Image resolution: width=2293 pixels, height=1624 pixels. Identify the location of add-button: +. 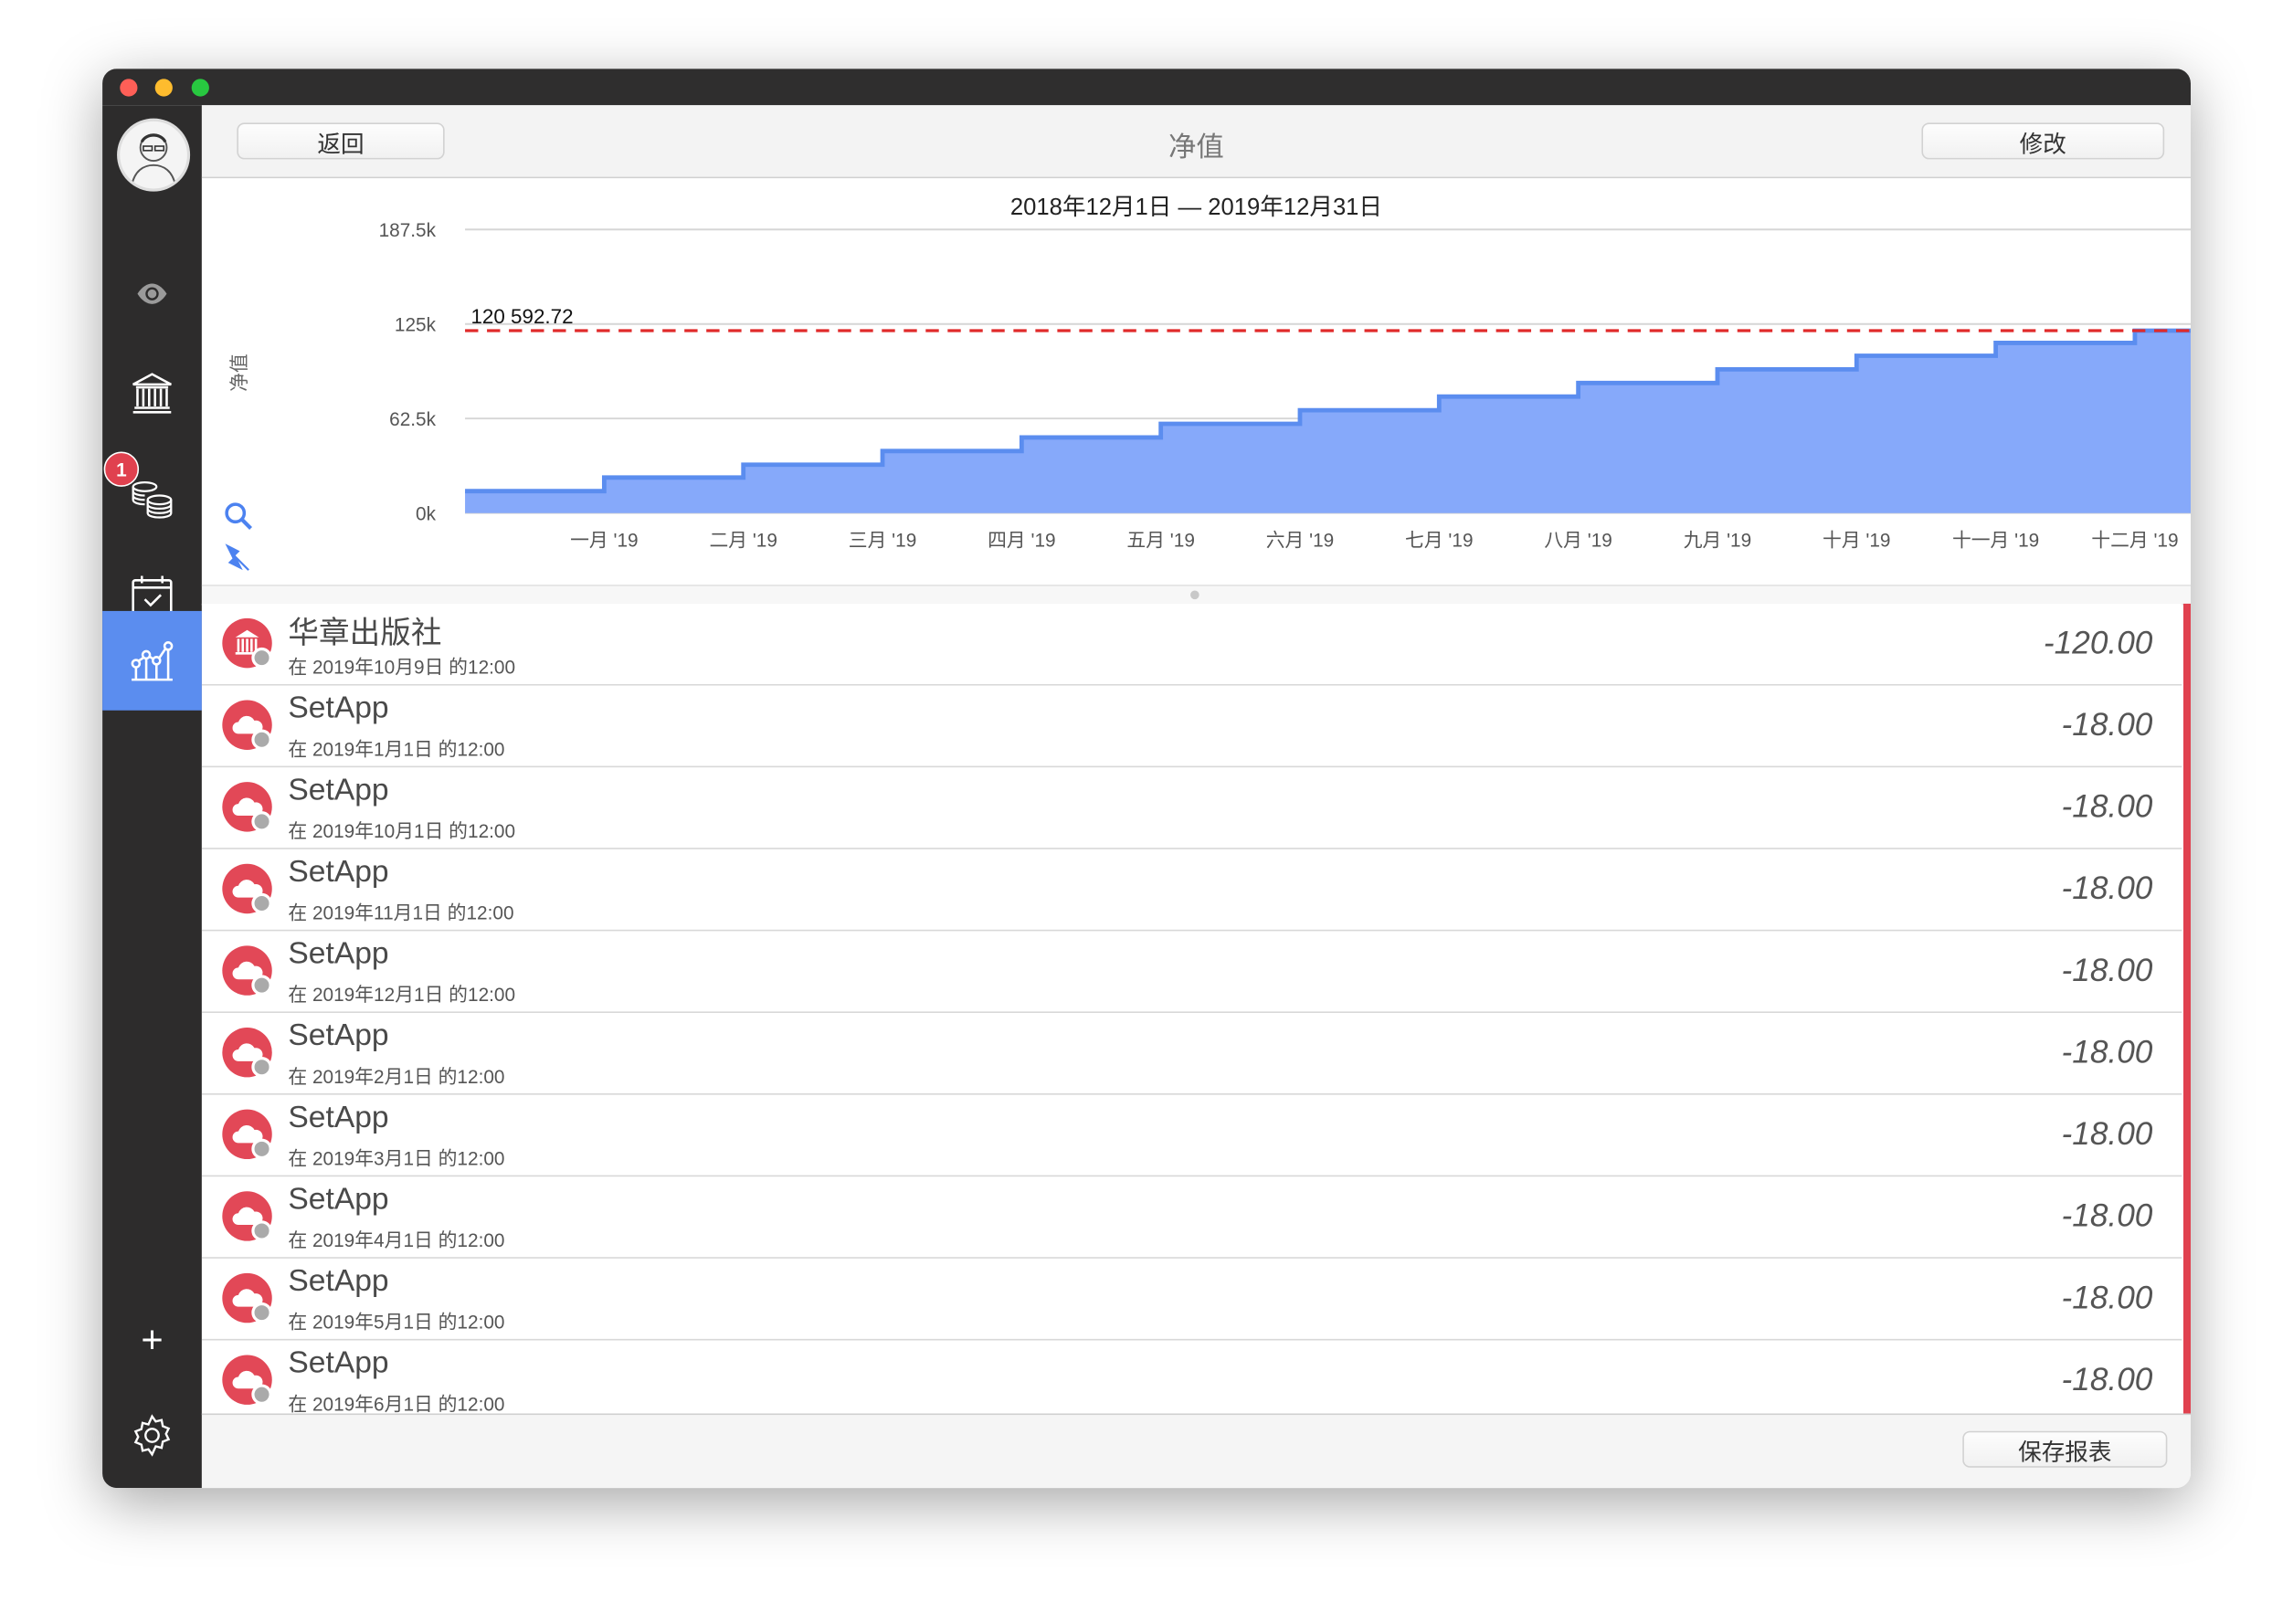
(152, 1339).